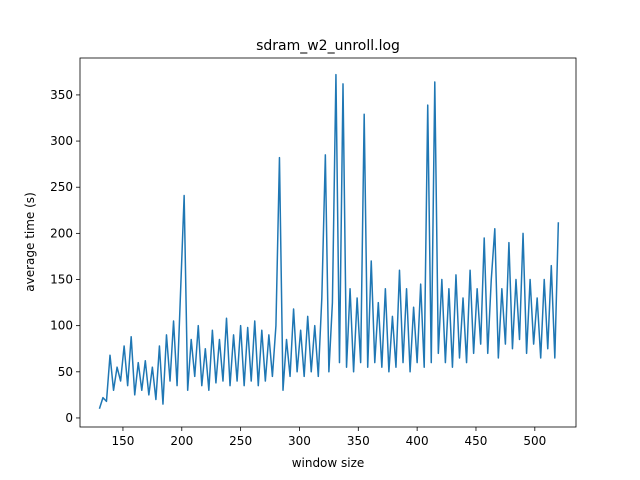  What do you see at coordinates (61, 233) in the screenshot?
I see `y-tick-label: 200` at bounding box center [61, 233].